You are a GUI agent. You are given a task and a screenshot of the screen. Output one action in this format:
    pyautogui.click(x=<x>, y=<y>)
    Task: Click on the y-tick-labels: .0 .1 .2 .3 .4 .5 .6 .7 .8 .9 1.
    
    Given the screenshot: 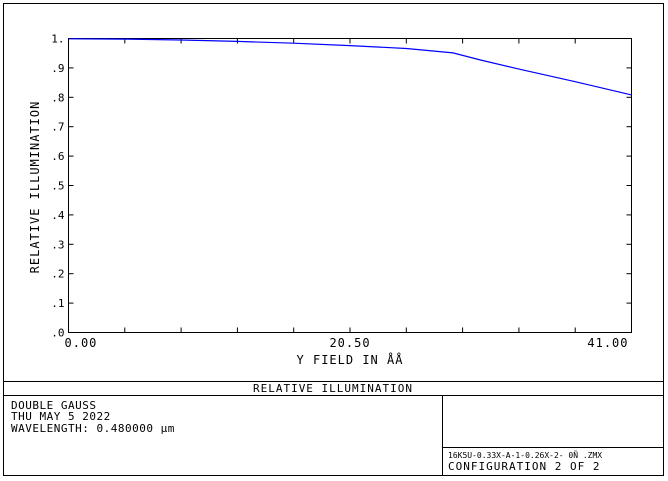 What is the action you would take?
    pyautogui.click(x=58, y=186)
    